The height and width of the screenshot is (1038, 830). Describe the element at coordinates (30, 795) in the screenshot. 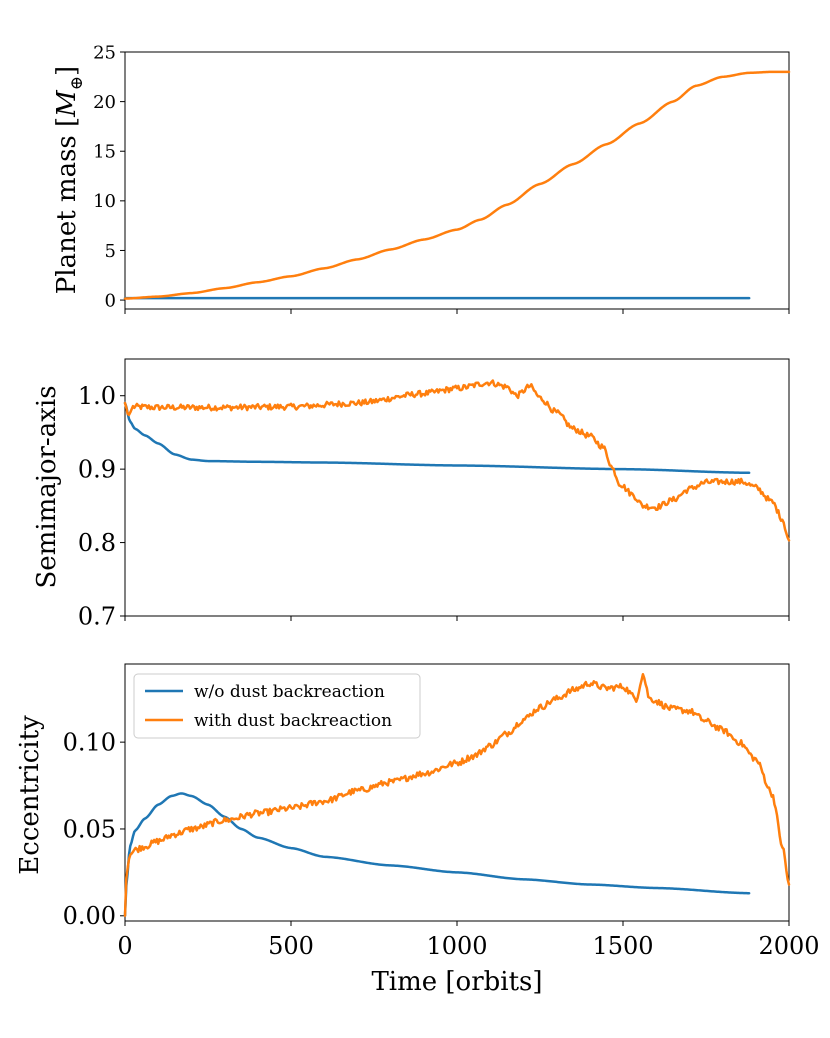

I see `eccentricity-ylabel: Eccentricity` at that location.